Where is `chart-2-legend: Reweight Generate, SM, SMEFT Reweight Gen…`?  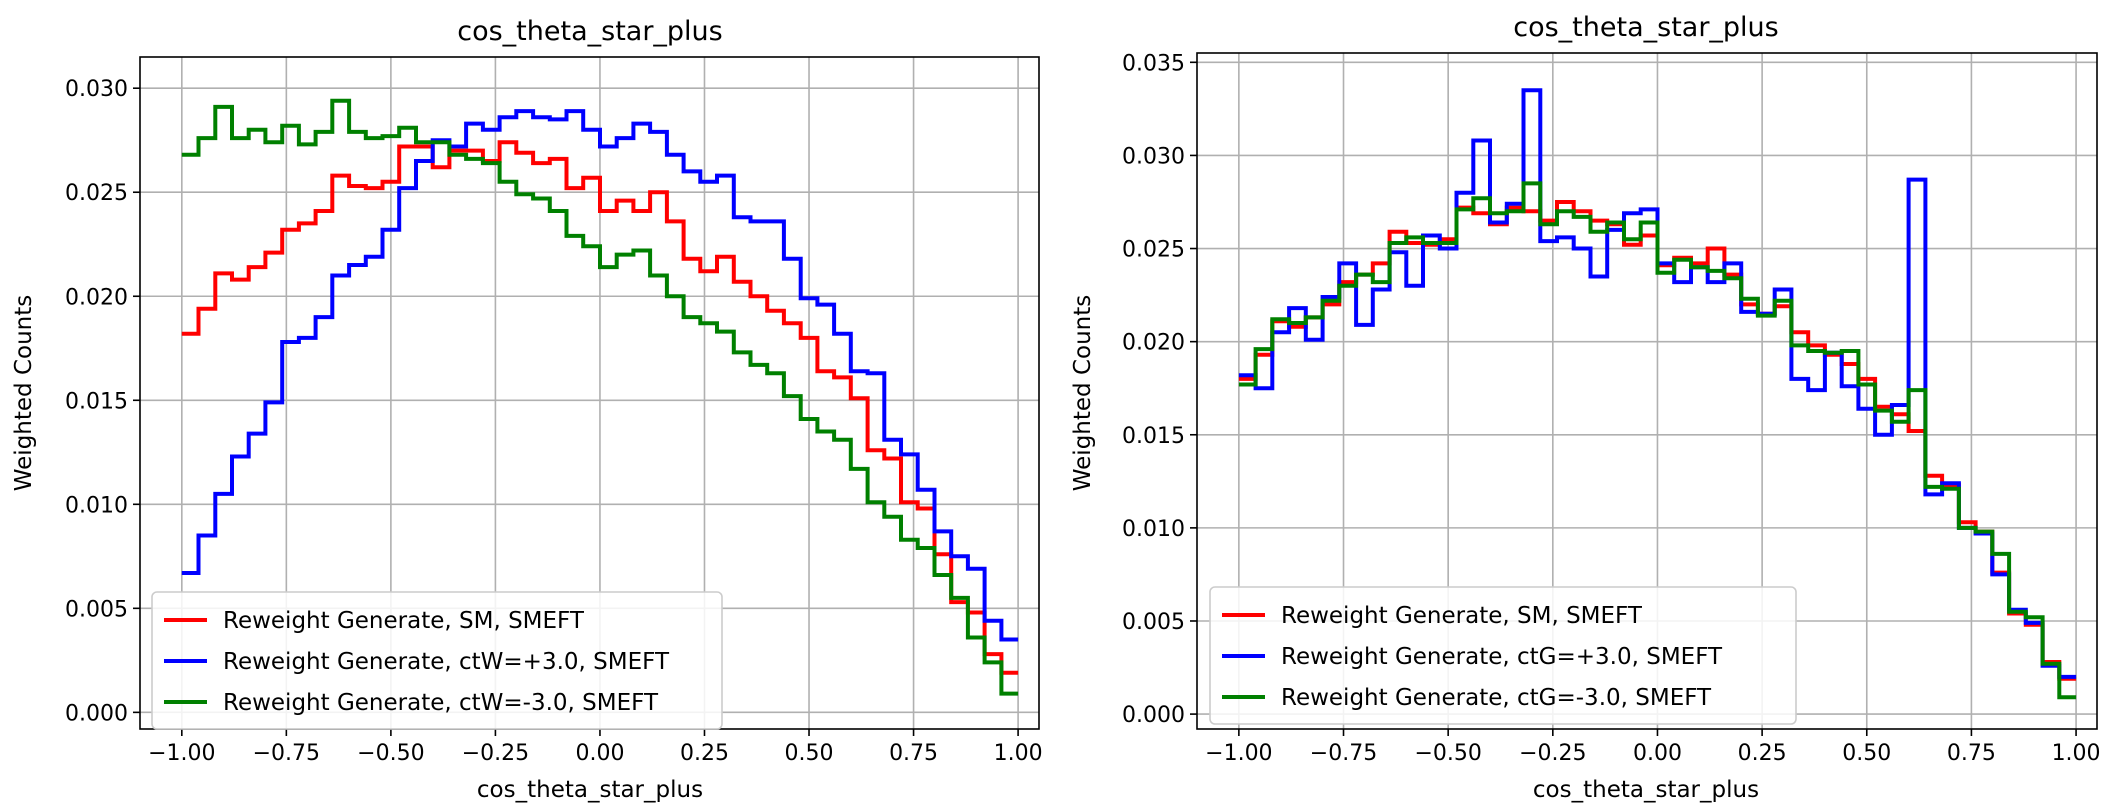
chart-2-legend: Reweight Generate, SM, SMEFT Reweight Gen… is located at coordinates (1503, 655).